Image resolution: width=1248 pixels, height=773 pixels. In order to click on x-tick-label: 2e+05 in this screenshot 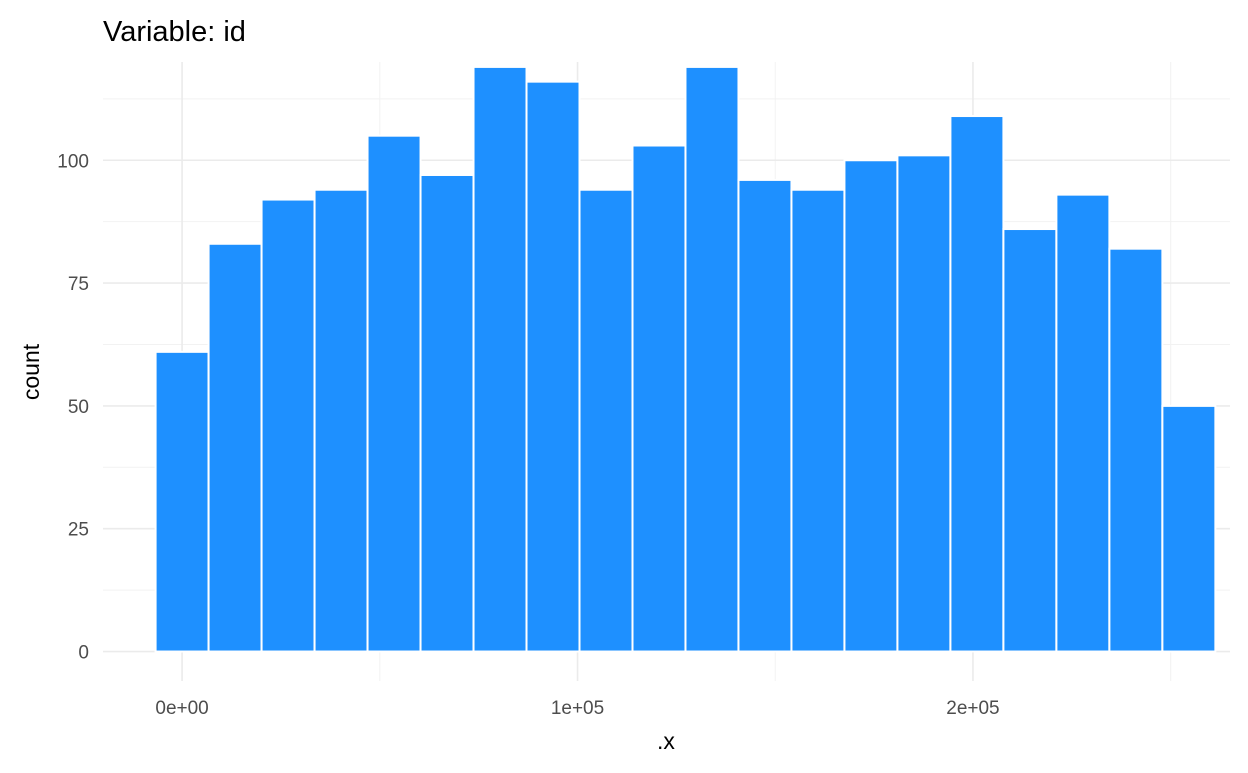, I will do `click(972, 708)`.